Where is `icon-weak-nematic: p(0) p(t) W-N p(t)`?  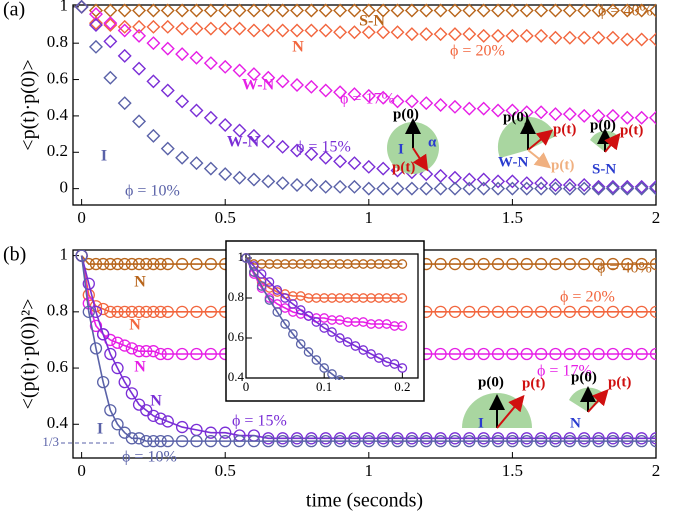
icon-weak-nematic: p(0) p(t) W-N p(t) is located at coordinates (536, 141).